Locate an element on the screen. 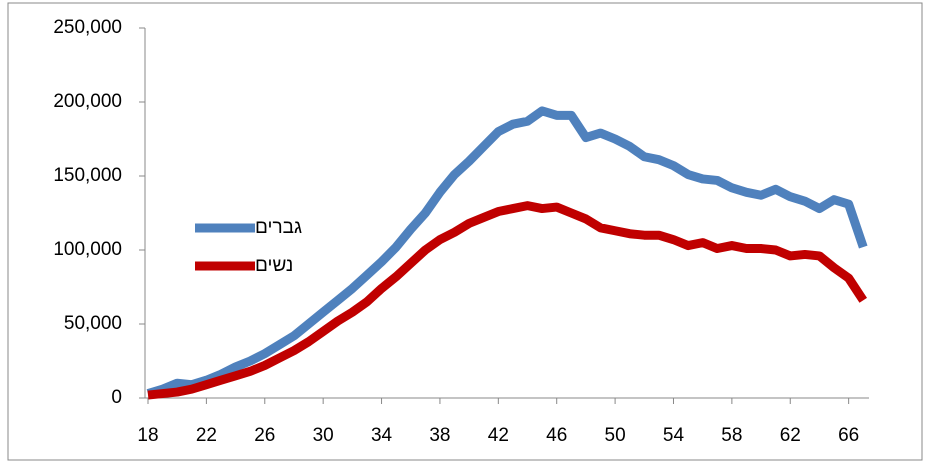 The width and height of the screenshot is (930, 473). legend-label: נשים is located at coordinates (274, 265).